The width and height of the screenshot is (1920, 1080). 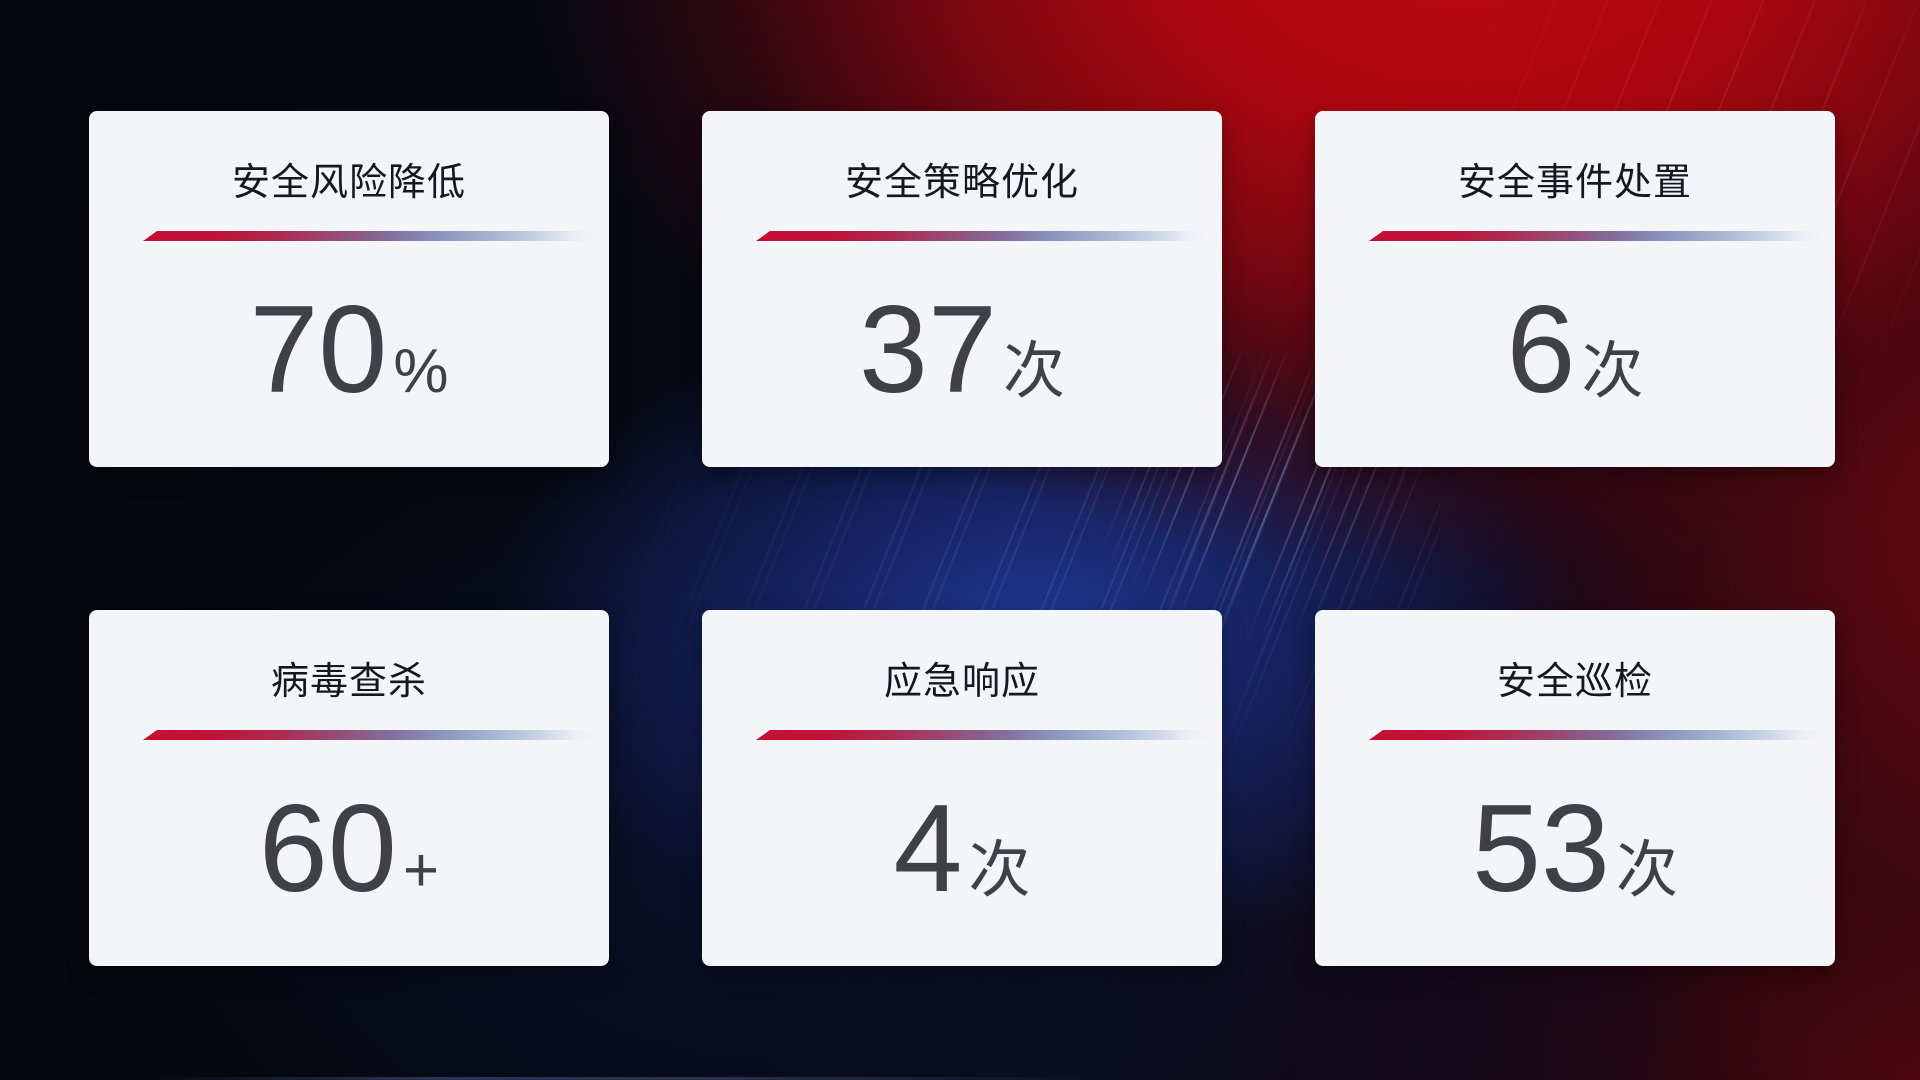 I want to click on stat-value-row: 70%, so click(x=348, y=361).